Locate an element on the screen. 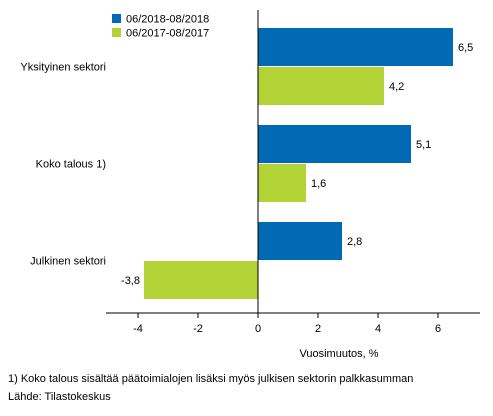 This screenshot has width=493, height=416. legend-label-2: 06/2017-08/2017 is located at coordinates (167, 34).